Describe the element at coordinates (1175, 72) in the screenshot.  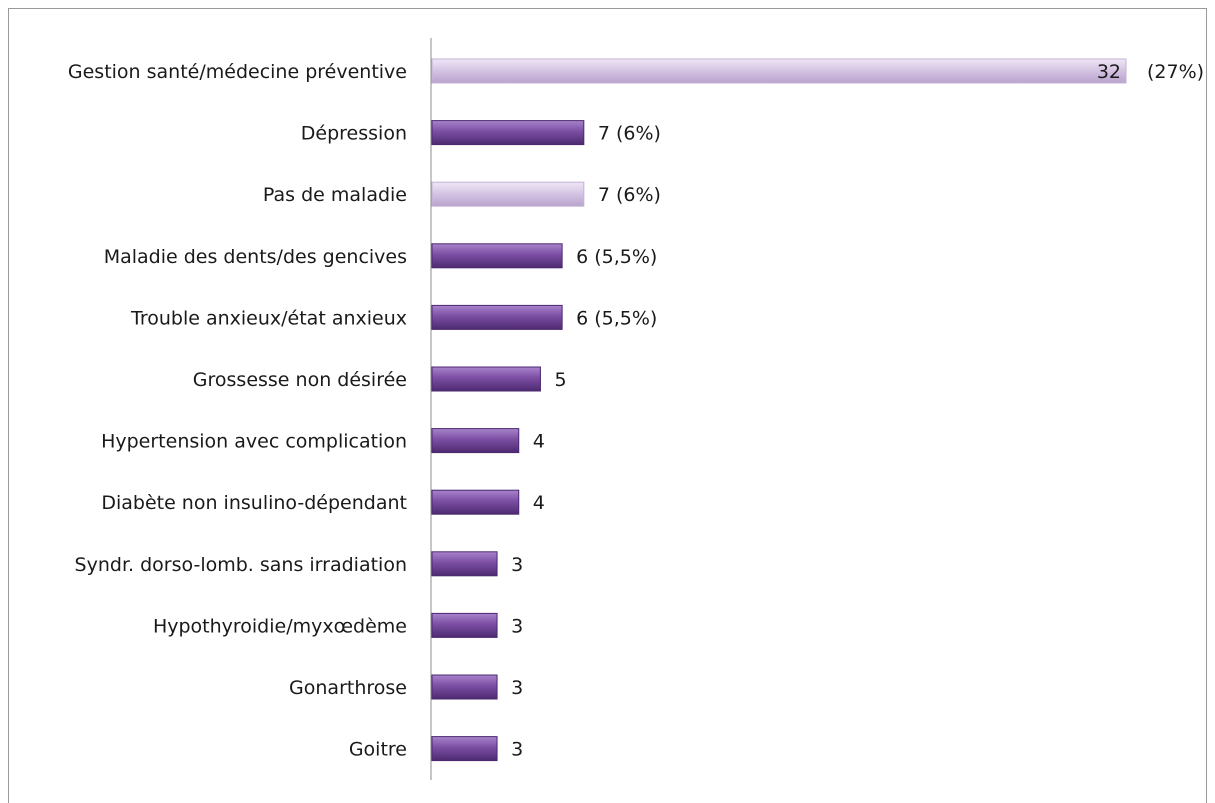
I see `percent-label: (27%)` at that location.